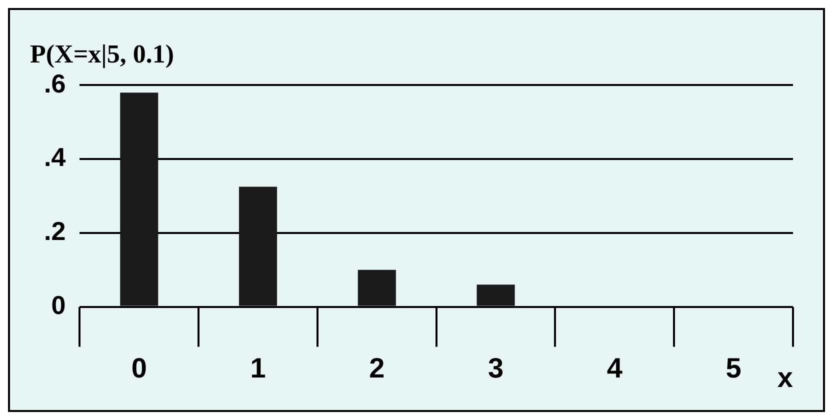 Image resolution: width=833 pixels, height=420 pixels. Describe the element at coordinates (496, 368) in the screenshot. I see `x-tick-label: 3` at that location.